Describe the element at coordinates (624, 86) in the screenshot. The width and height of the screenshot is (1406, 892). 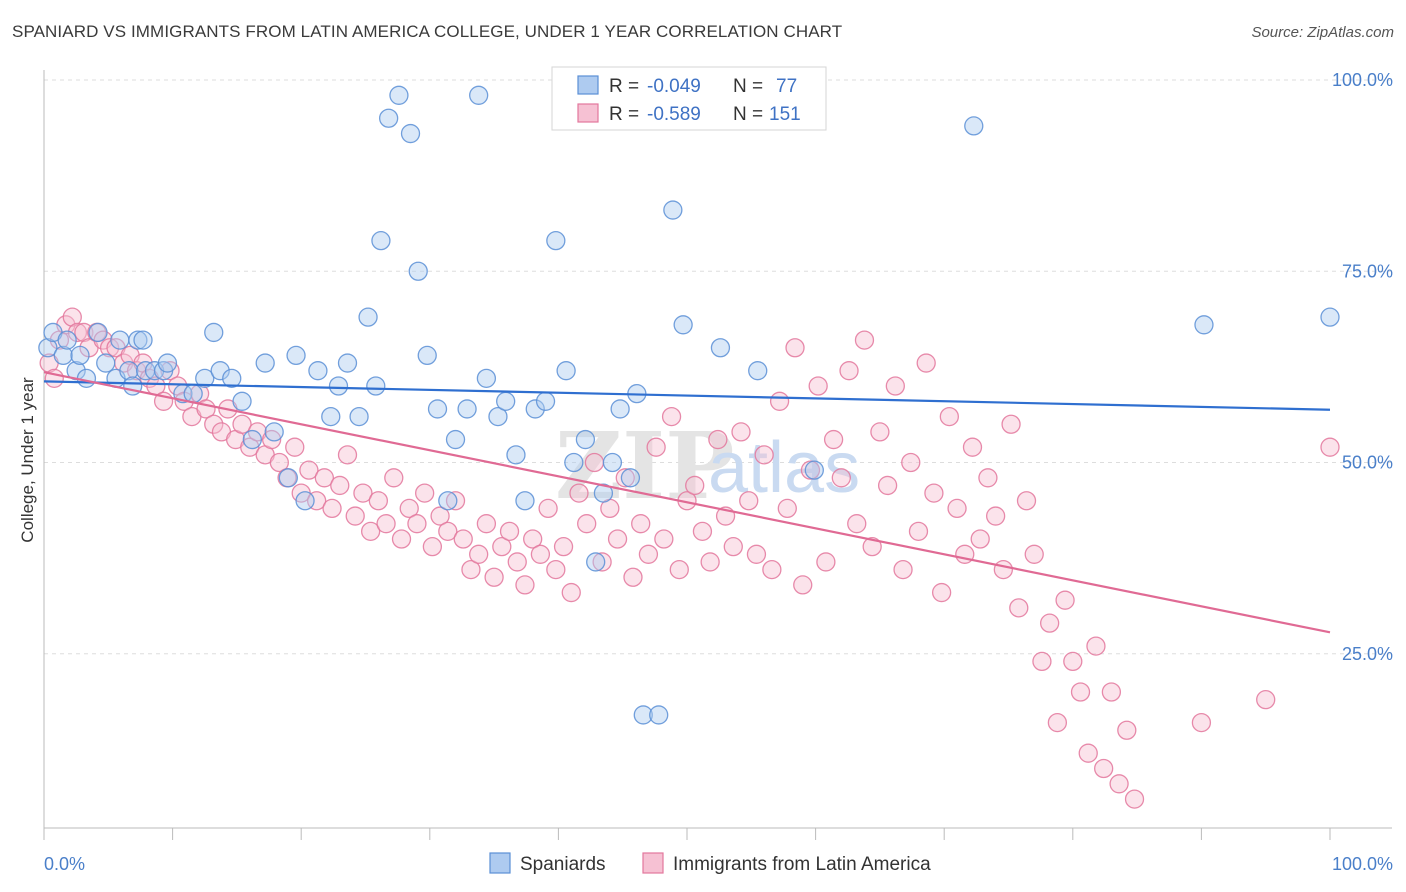
I see `legend-r-label-1: R =` at that location.